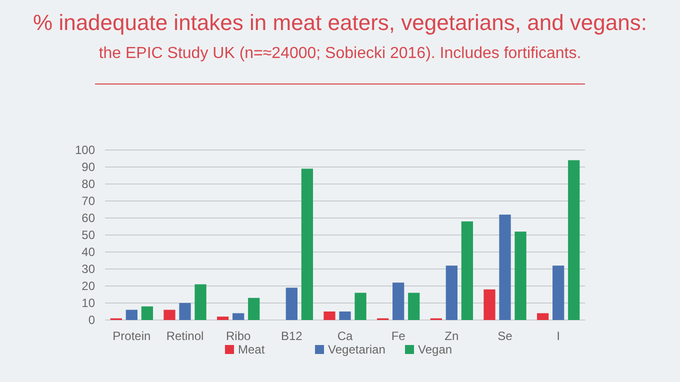 This screenshot has width=680, height=382. Describe the element at coordinates (398, 336) in the screenshot. I see `x-tick-label: Fe` at that location.